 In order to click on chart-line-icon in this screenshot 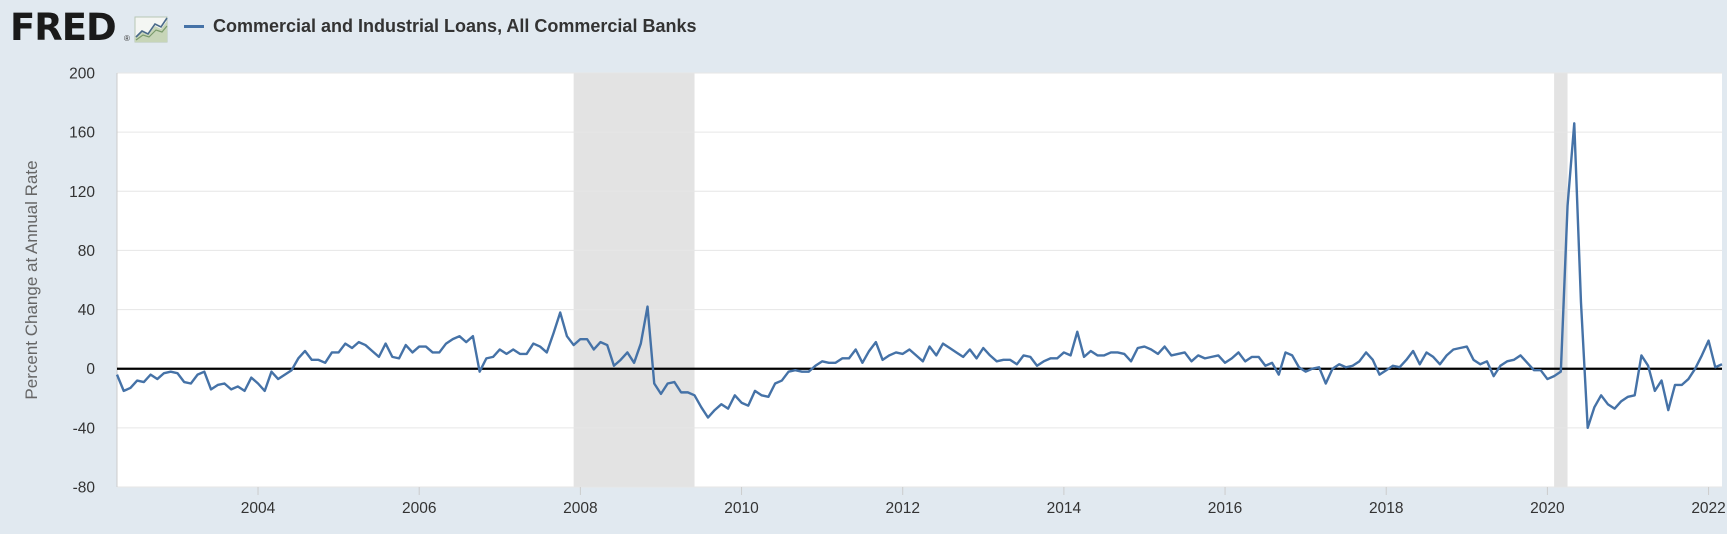, I will do `click(151, 29)`.